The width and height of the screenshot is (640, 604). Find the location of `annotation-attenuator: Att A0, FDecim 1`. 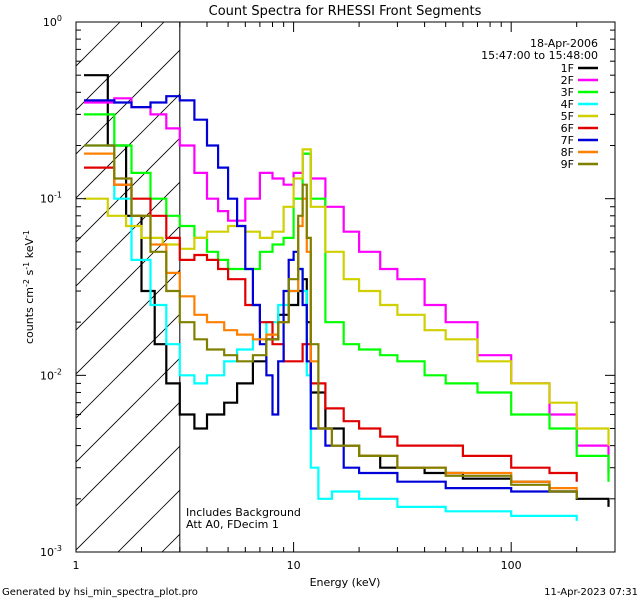

annotation-attenuator: Att A0, FDecim 1 is located at coordinates (232, 524).